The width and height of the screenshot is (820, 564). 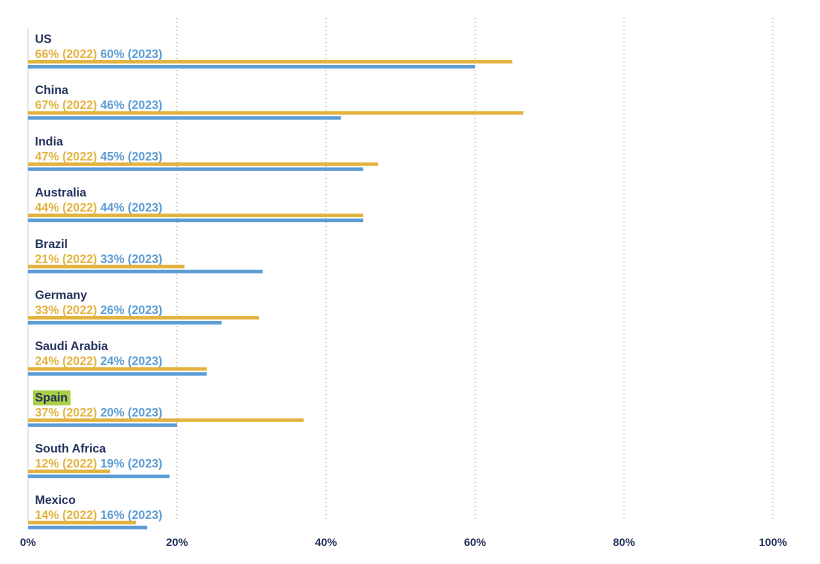 I want to click on data-label-2023: 46% (2023), so click(x=131, y=105).